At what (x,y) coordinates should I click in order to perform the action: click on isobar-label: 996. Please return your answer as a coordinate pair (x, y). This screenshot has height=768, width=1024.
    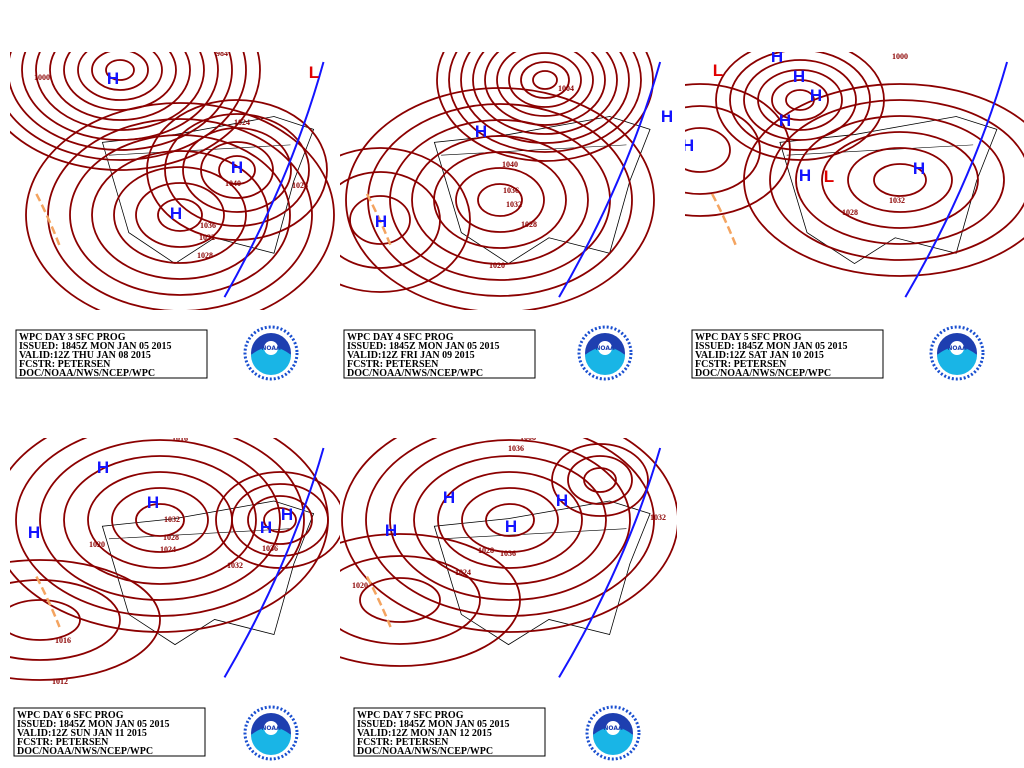
    Looking at the image, I should click on (965, 49).